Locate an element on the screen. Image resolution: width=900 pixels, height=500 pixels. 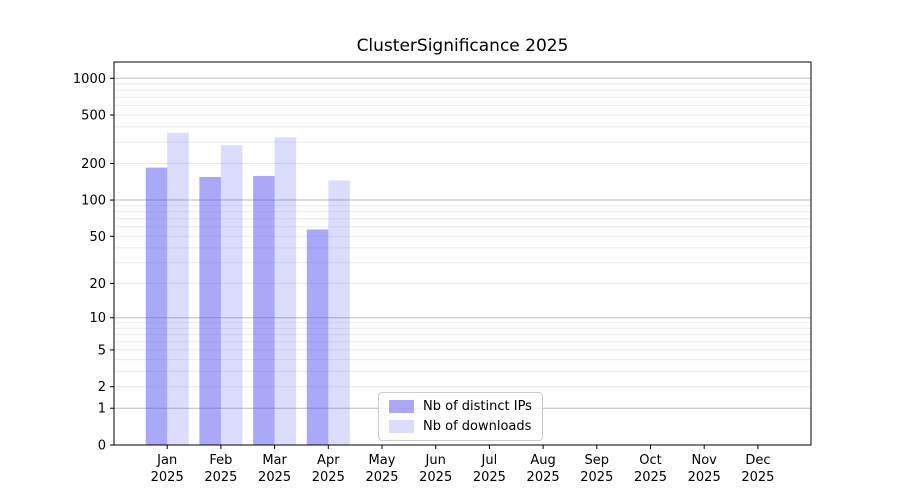
y-tick-label: 200 is located at coordinates (93, 164).